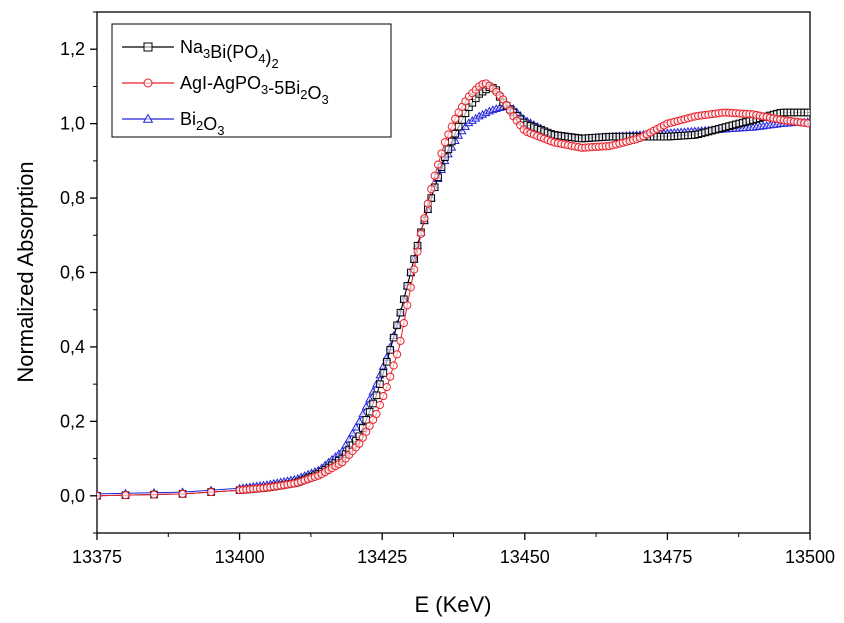 Image resolution: width=844 pixels, height=623 pixels. What do you see at coordinates (667, 557) in the screenshot?
I see `x-tick-label: 13475` at bounding box center [667, 557].